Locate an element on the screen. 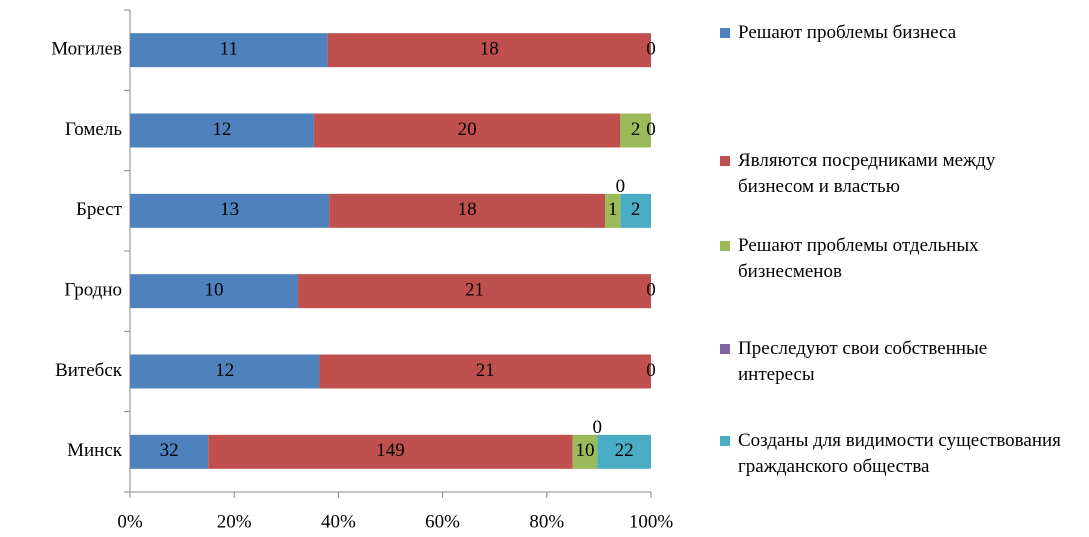 The height and width of the screenshot is (537, 1089). legend-item: Решают проблемы отдельных бизнесменов is located at coordinates (900, 259).